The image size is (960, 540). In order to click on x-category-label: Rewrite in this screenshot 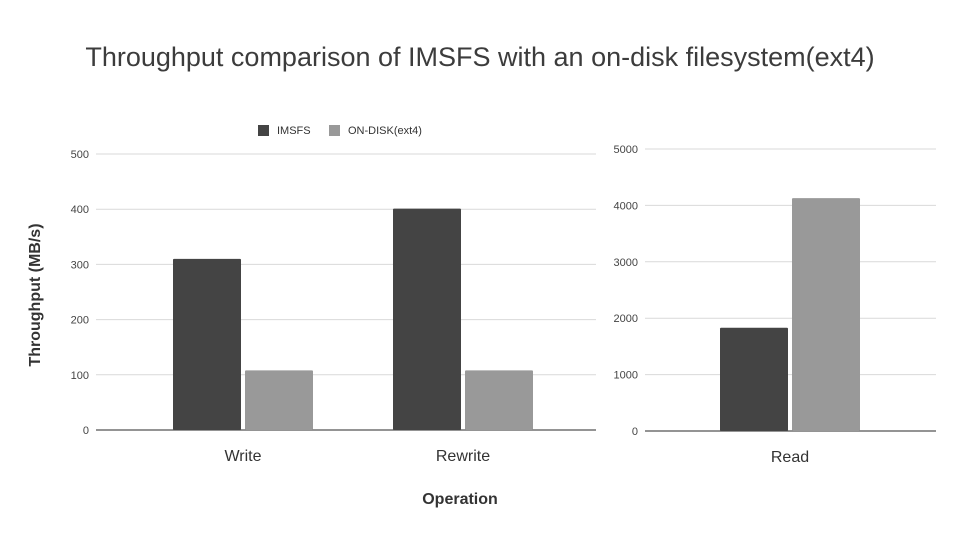, I will do `click(463, 456)`.